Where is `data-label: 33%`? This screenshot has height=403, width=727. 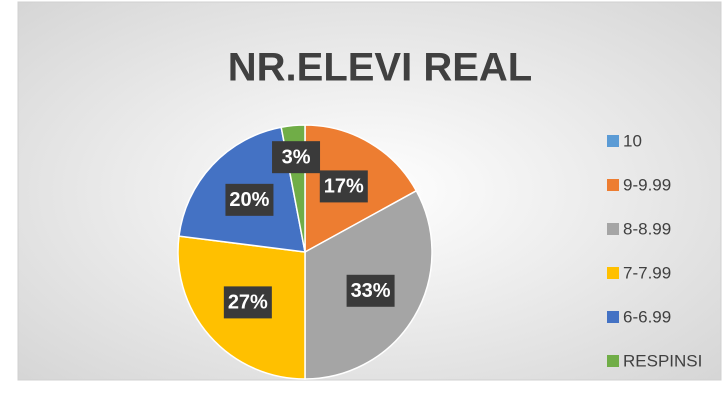 data-label: 33% is located at coordinates (371, 291).